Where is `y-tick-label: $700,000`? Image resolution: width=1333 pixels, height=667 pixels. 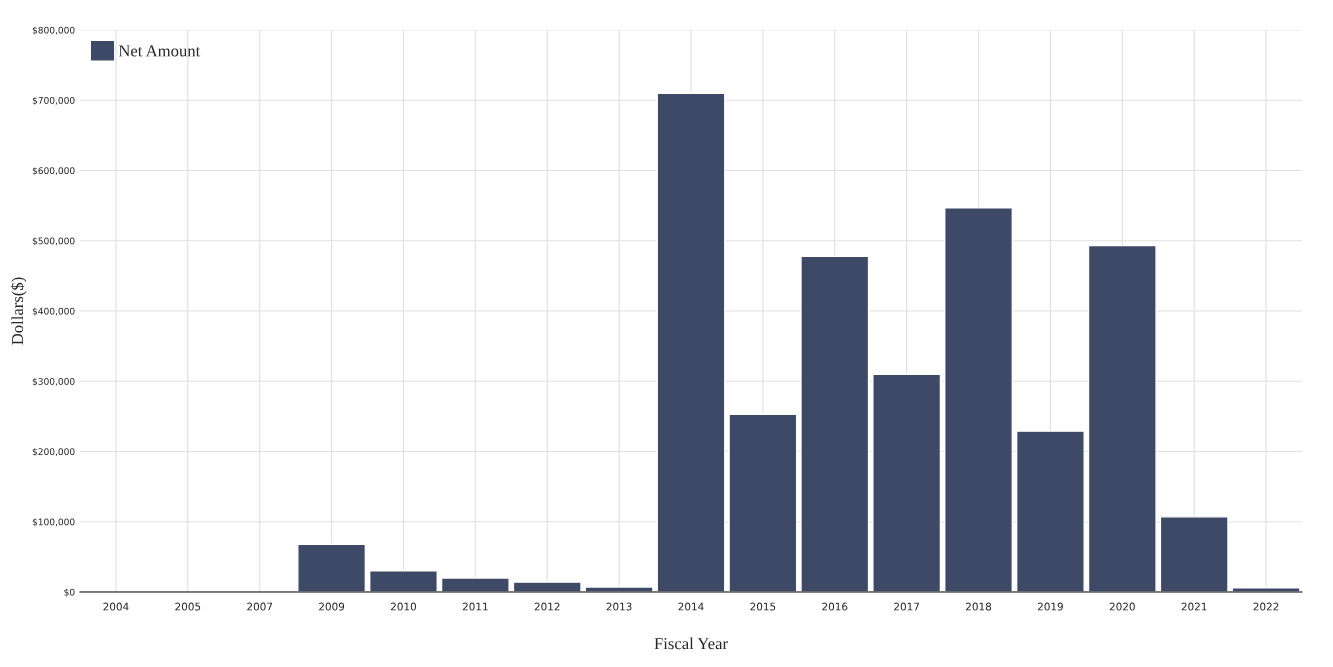
y-tick-label: $700,000 is located at coordinates (53, 101).